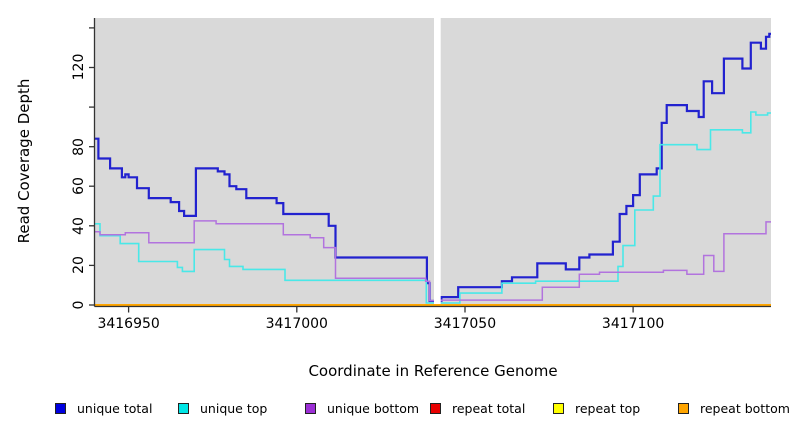  What do you see at coordinates (437, 159) in the screenshot?
I see `missing-data-band` at bounding box center [437, 159].